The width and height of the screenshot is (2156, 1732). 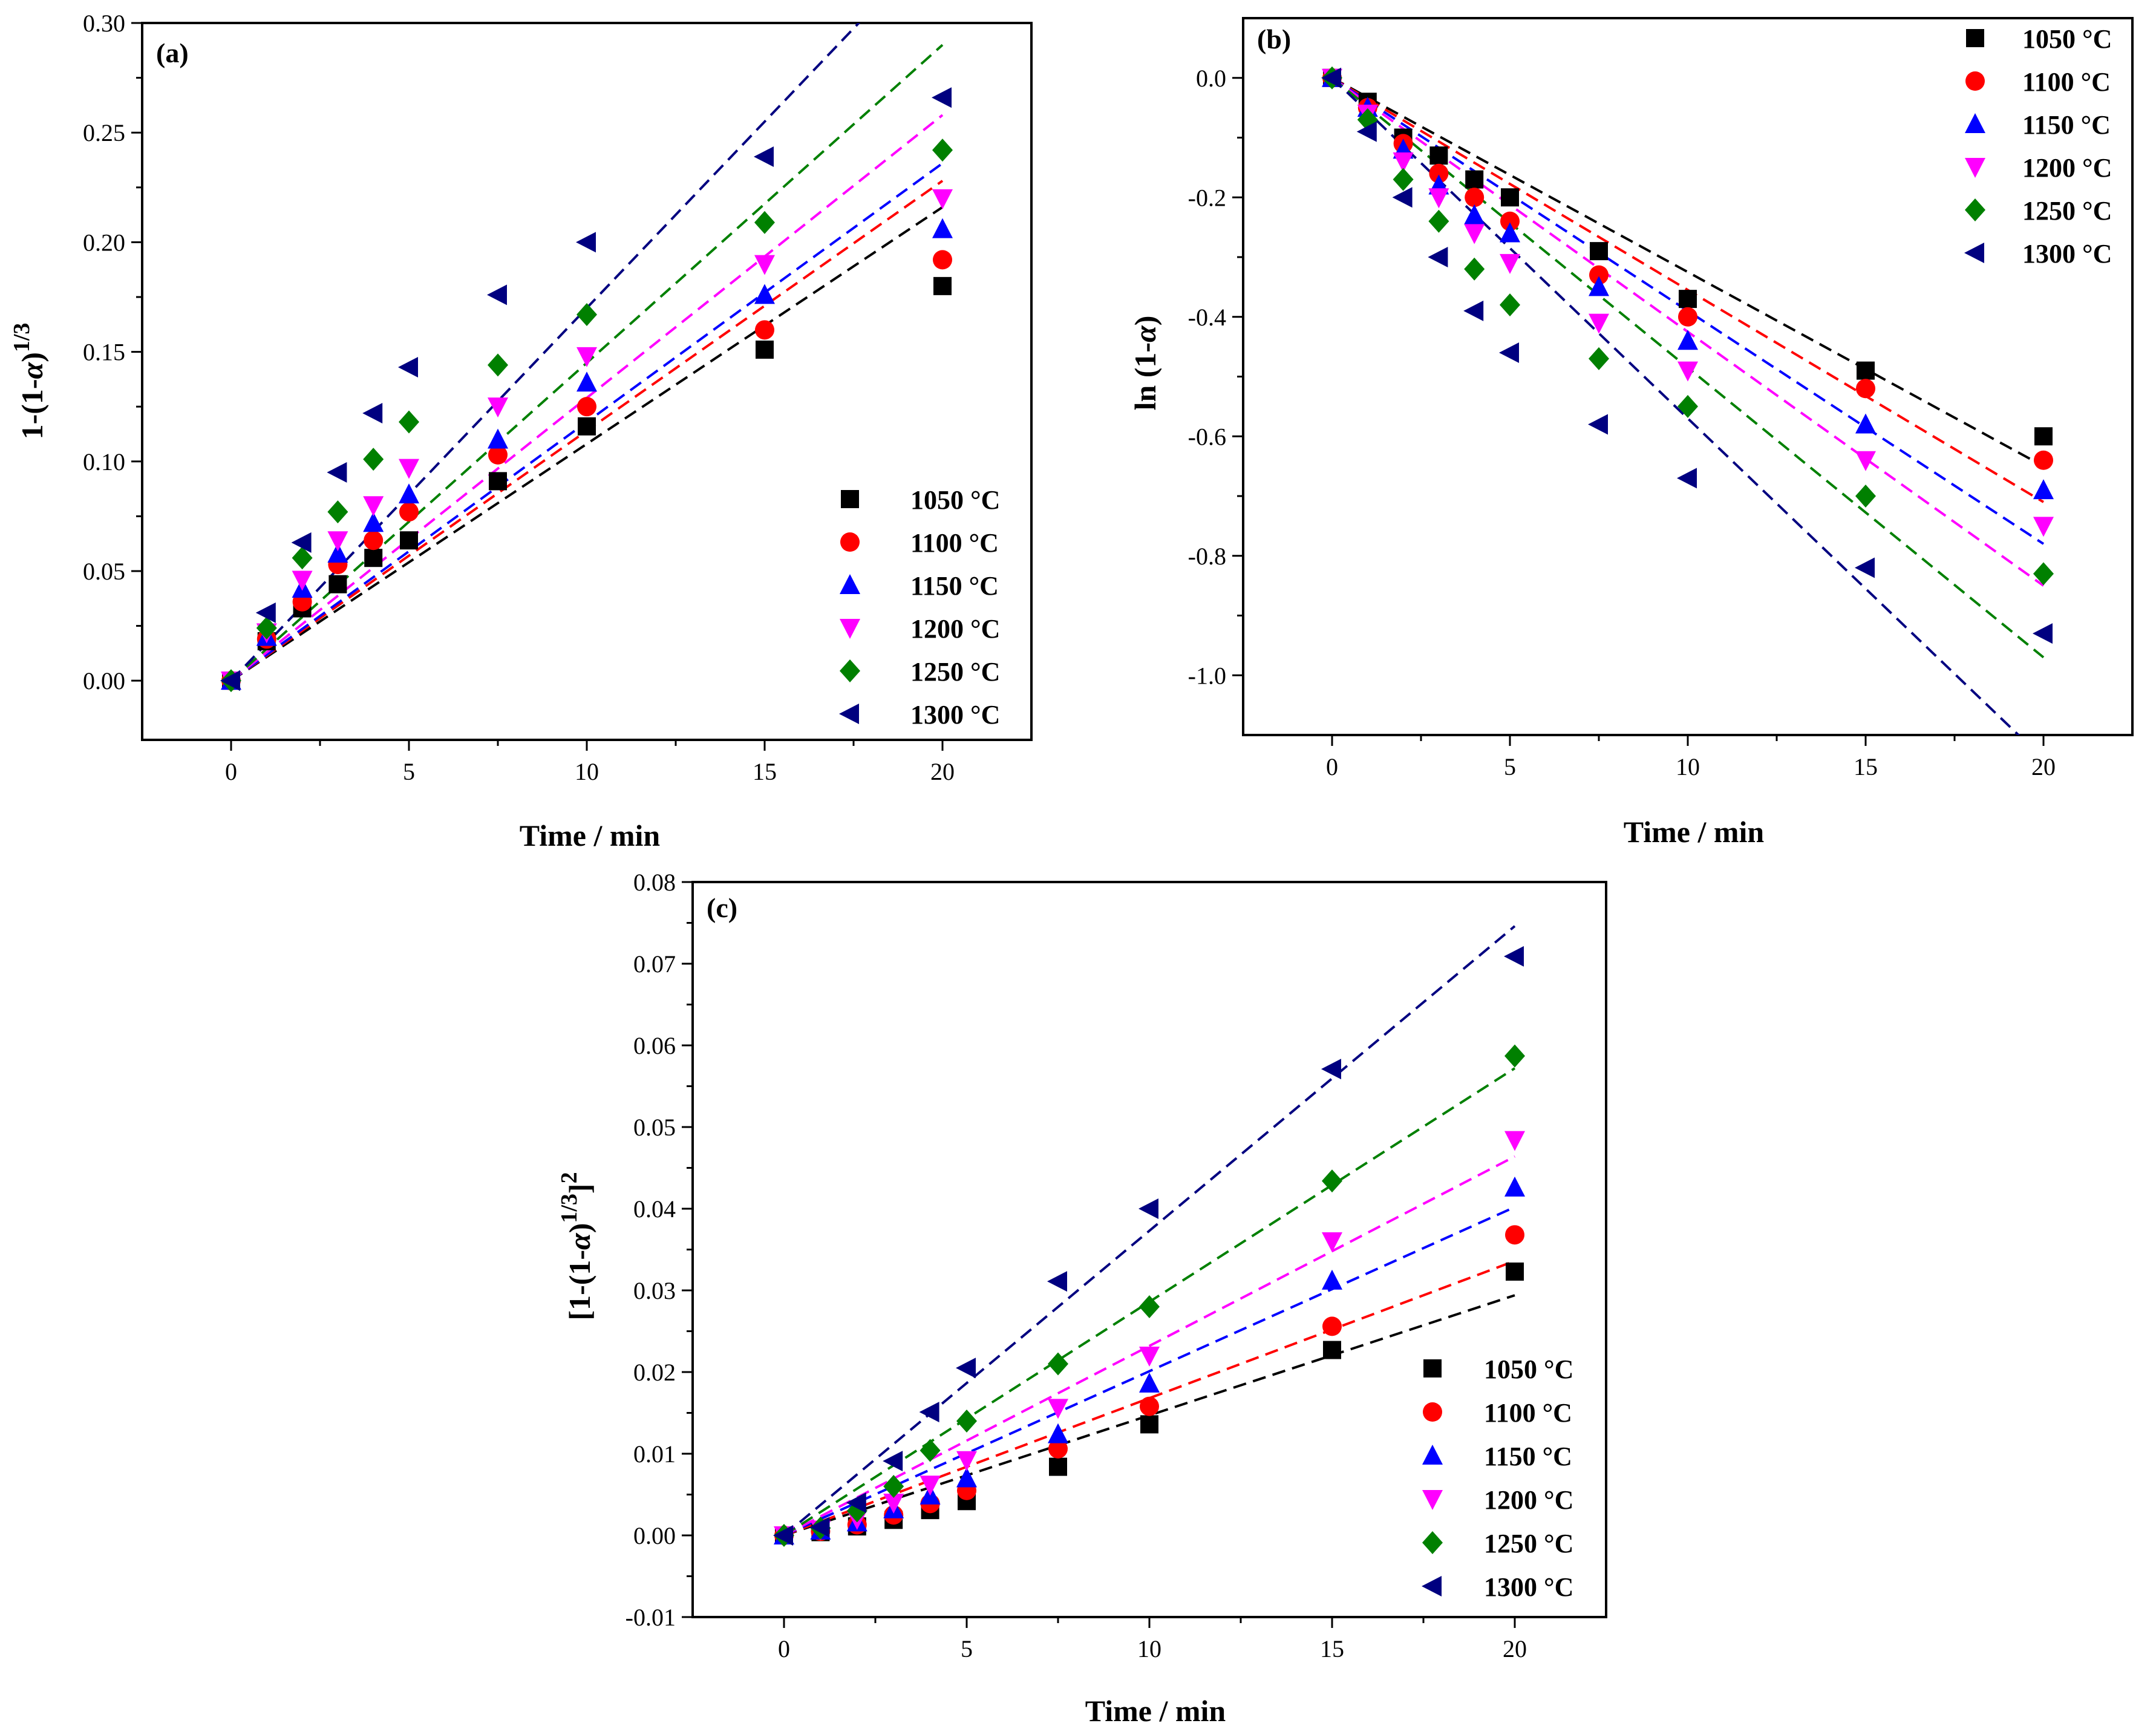 What do you see at coordinates (104, 353) in the screenshot?
I see `y-tick-label: 0.15` at bounding box center [104, 353].